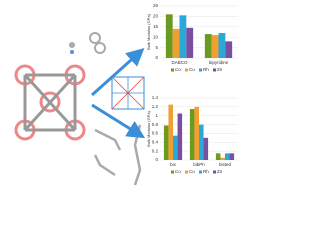 Image resolution: width=320 pixels, height=240 pixels. Describe the element at coordinates (155, 124) in the screenshot. I see `y-tick-label: 0.8` at that location.